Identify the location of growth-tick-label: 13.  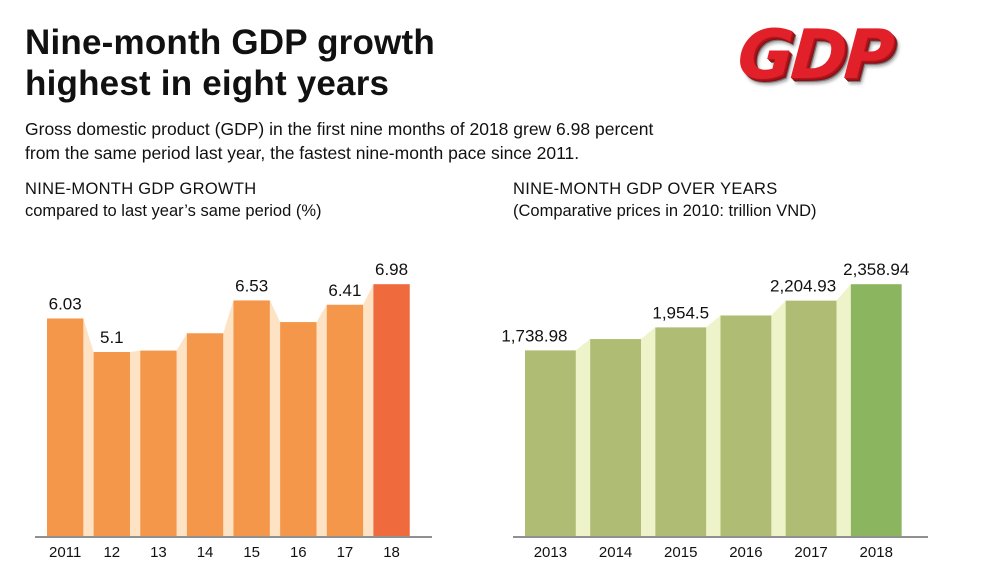
(158, 552).